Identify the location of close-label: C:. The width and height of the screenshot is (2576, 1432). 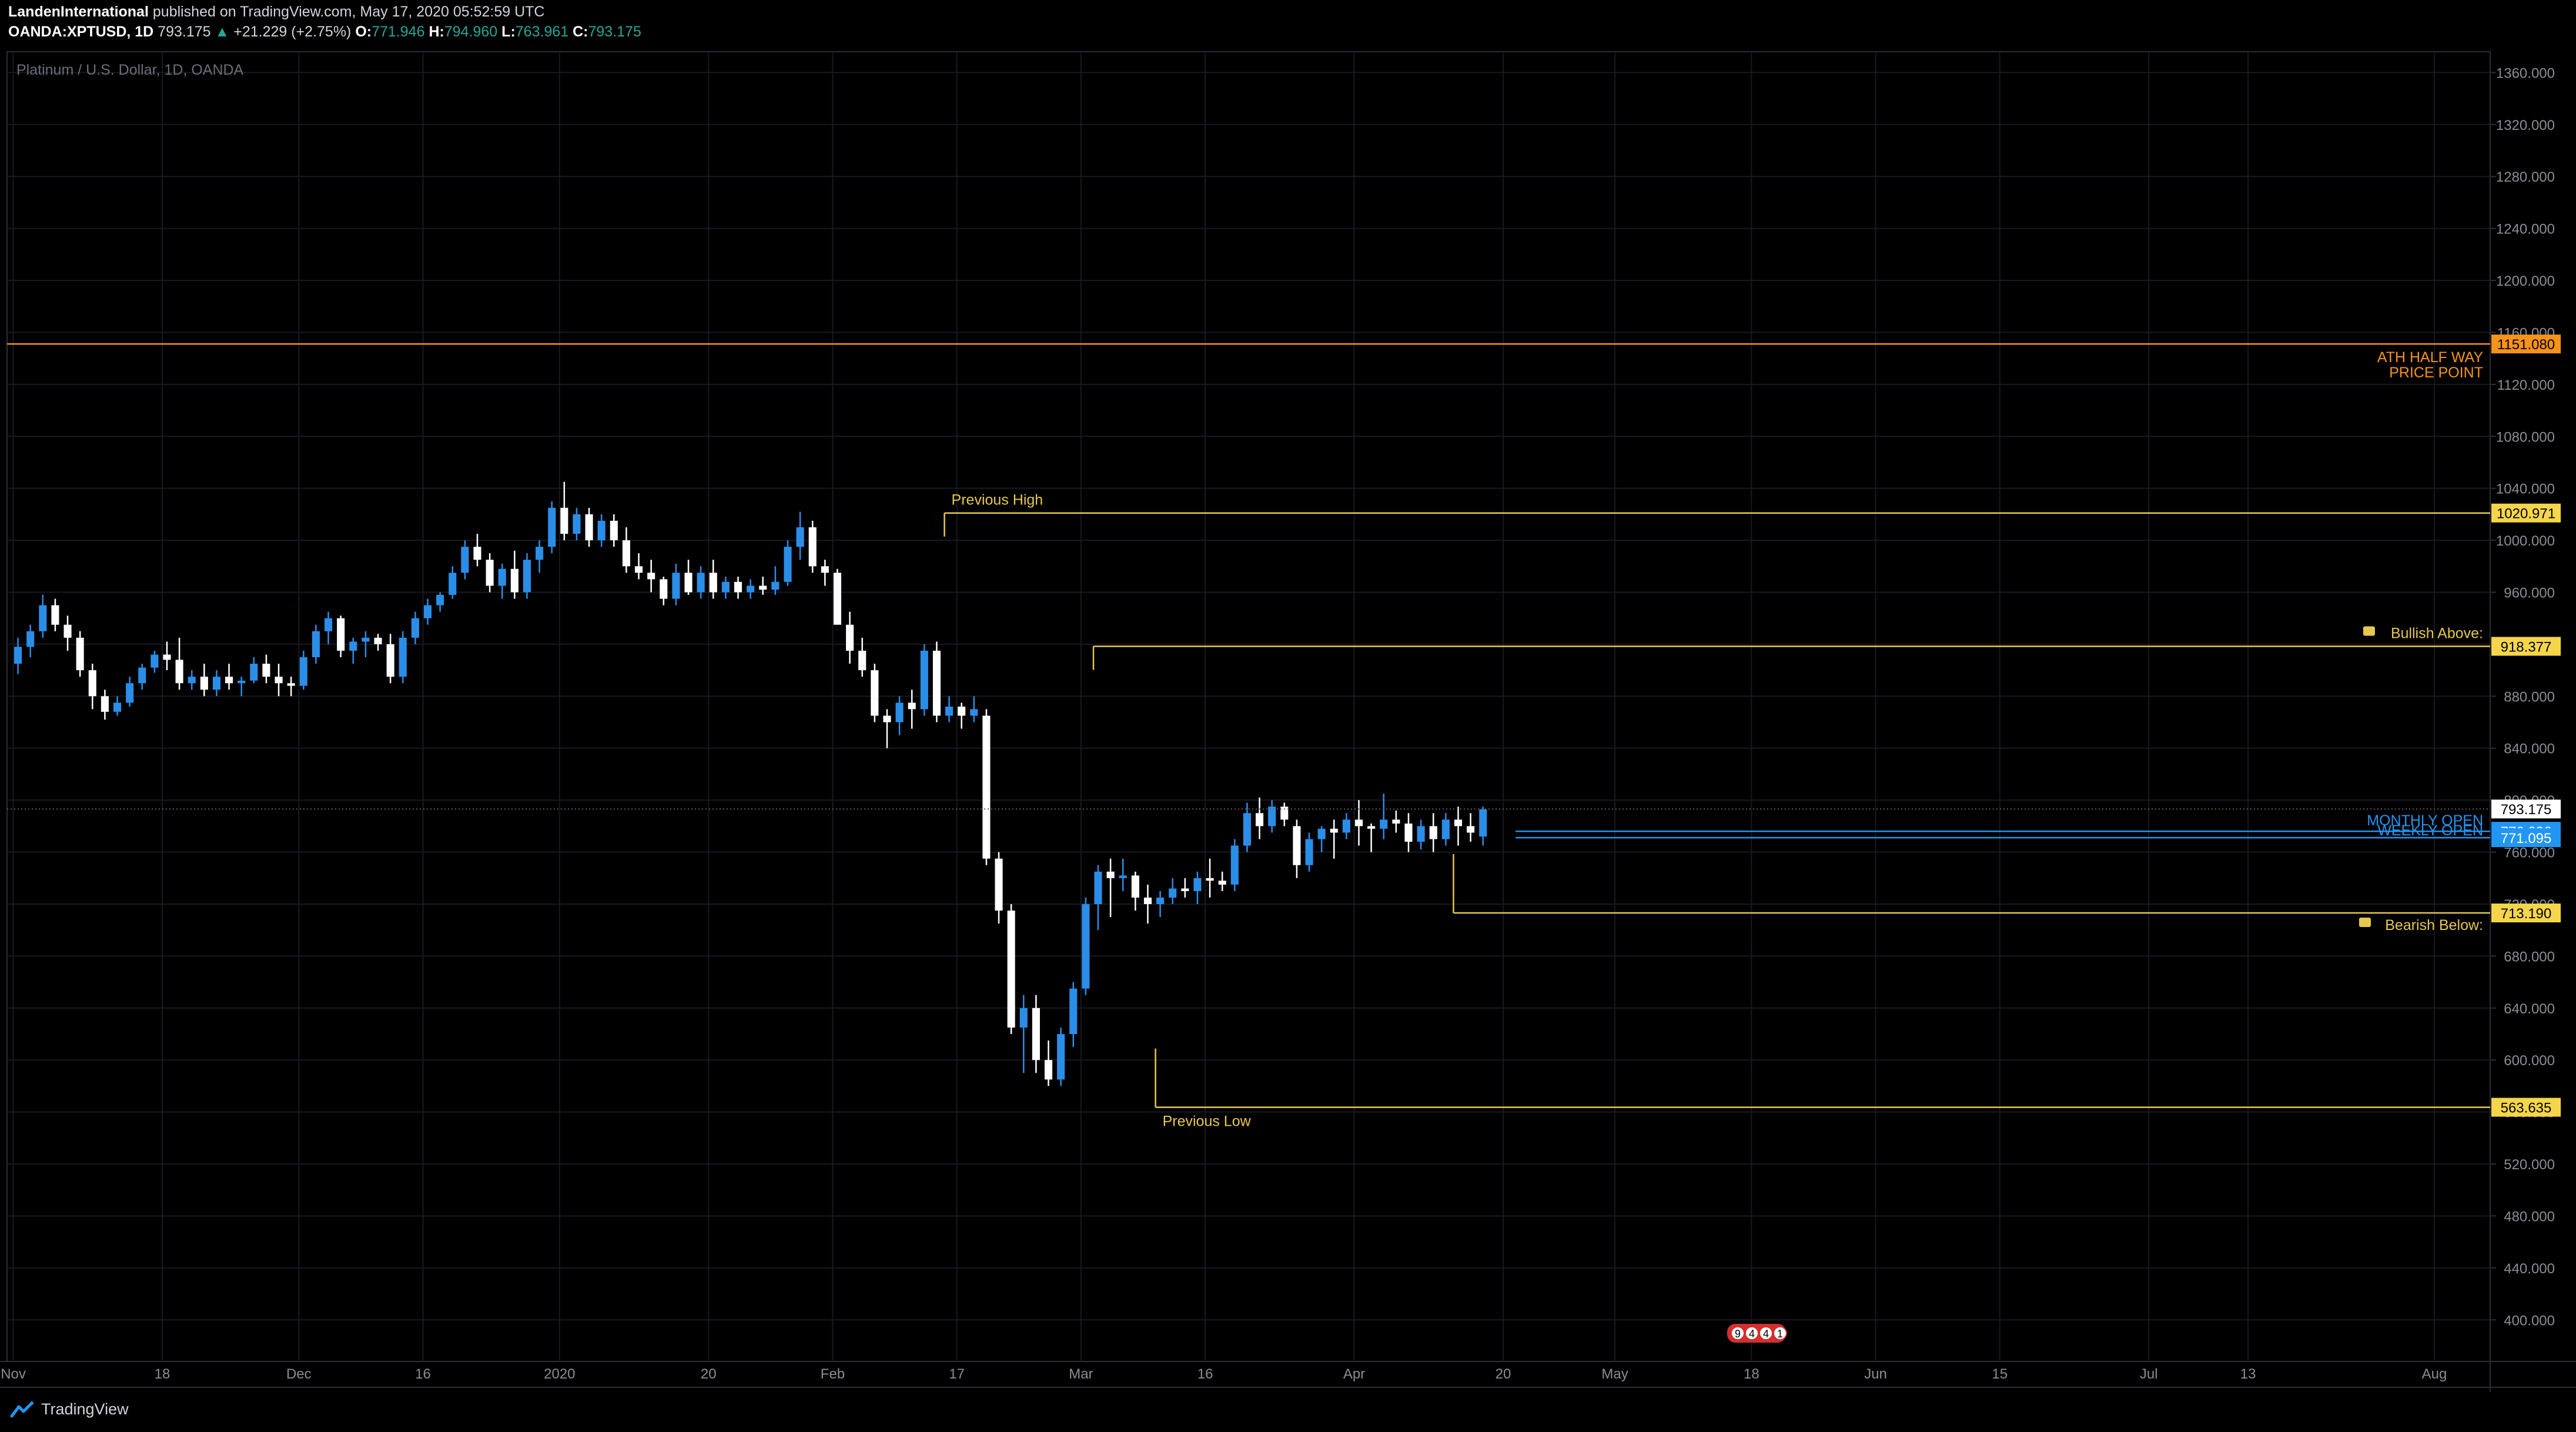
(580, 32).